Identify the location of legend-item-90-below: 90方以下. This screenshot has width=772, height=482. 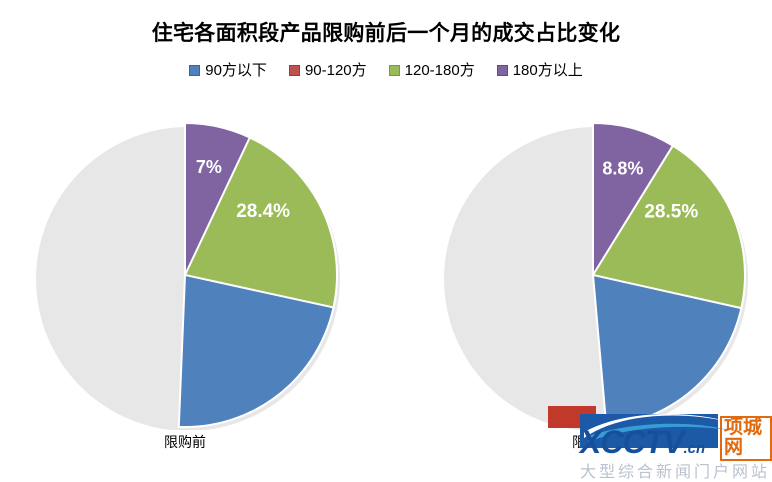
(228, 70).